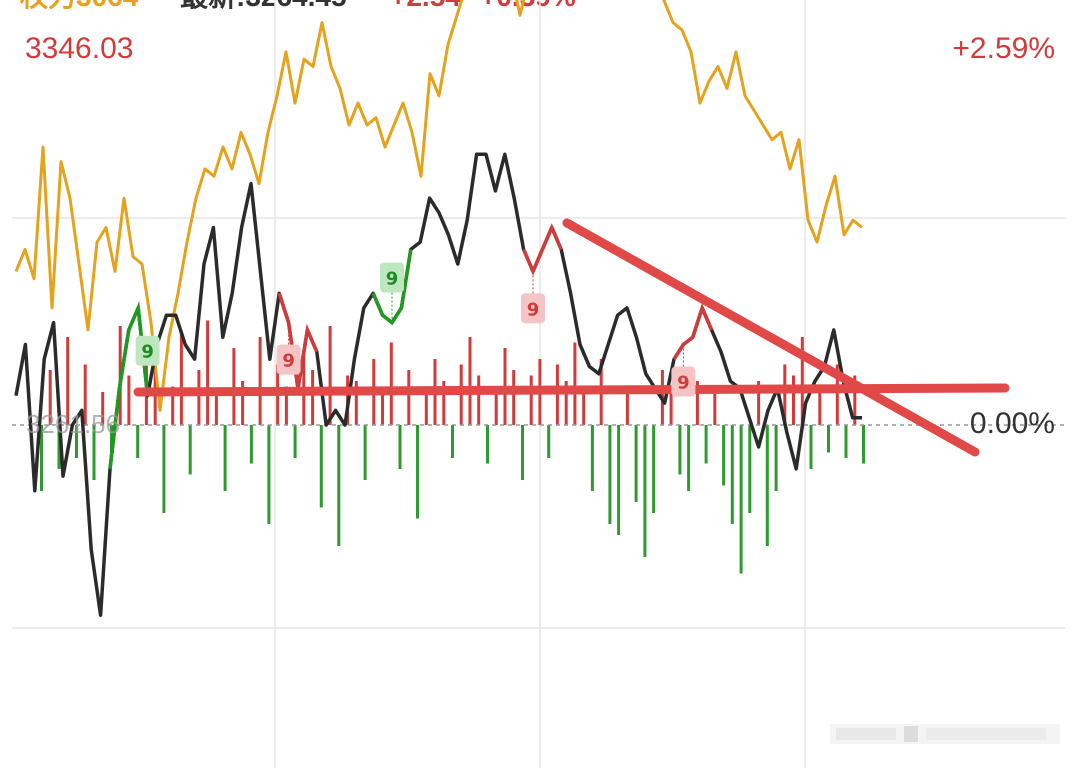 The image size is (1080, 768). What do you see at coordinates (945, 734) in the screenshot?
I see `watermark-logo` at bounding box center [945, 734].